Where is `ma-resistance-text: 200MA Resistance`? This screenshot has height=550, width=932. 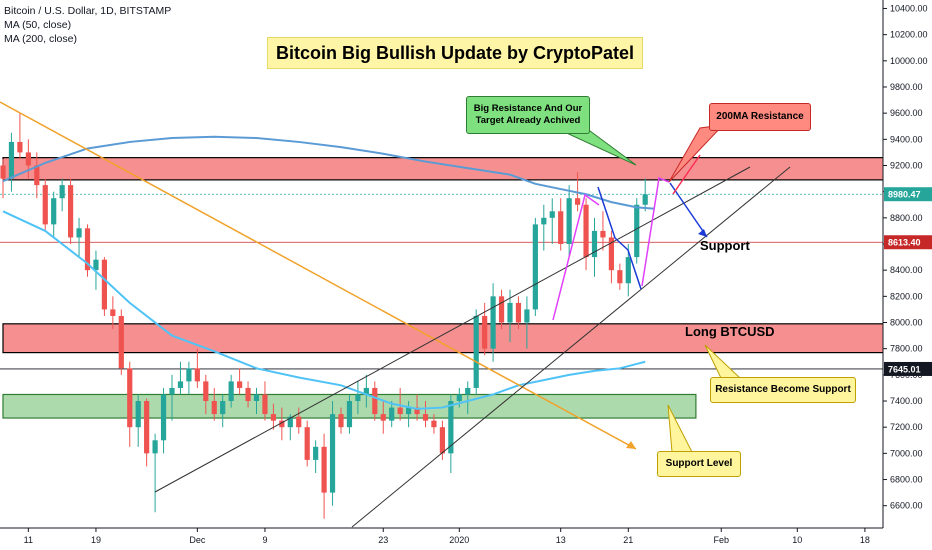 ma-resistance-text: 200MA Resistance is located at coordinates (760, 116).